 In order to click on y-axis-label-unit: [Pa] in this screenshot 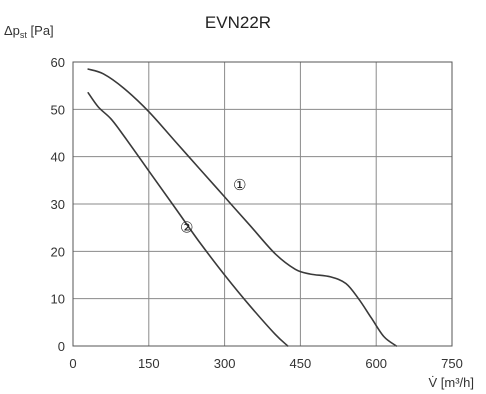, I will do `click(40, 30)`.